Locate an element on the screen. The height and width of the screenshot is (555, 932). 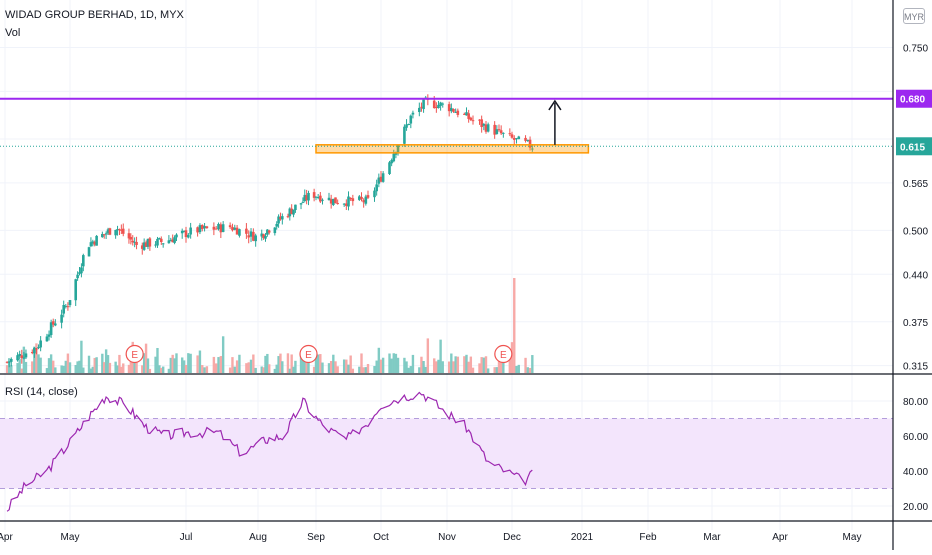
rsi-tick-label: 80.00 is located at coordinates (915, 402).